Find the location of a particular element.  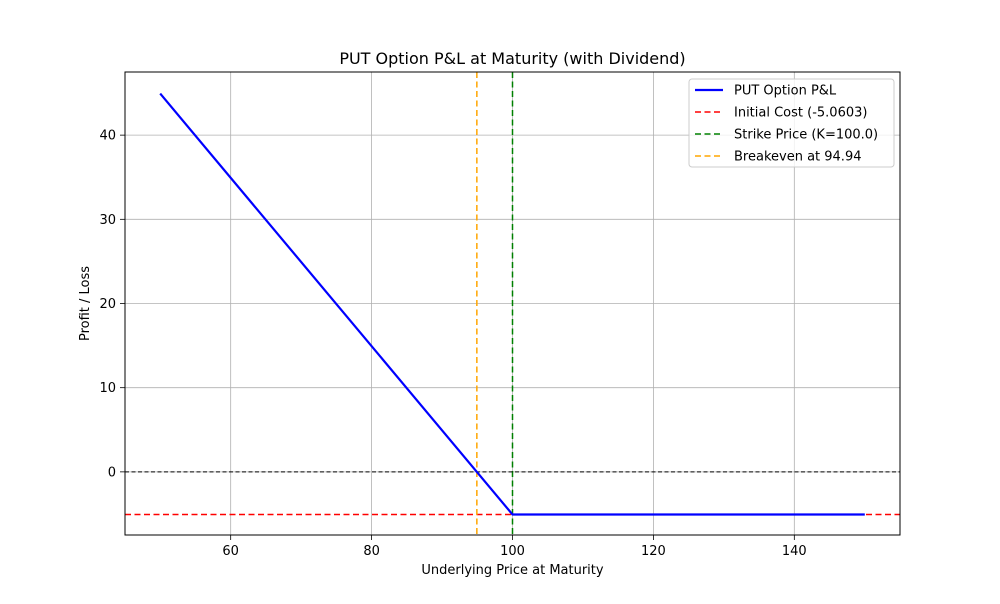

y-axis-label: Profit / Loss is located at coordinates (85, 303).